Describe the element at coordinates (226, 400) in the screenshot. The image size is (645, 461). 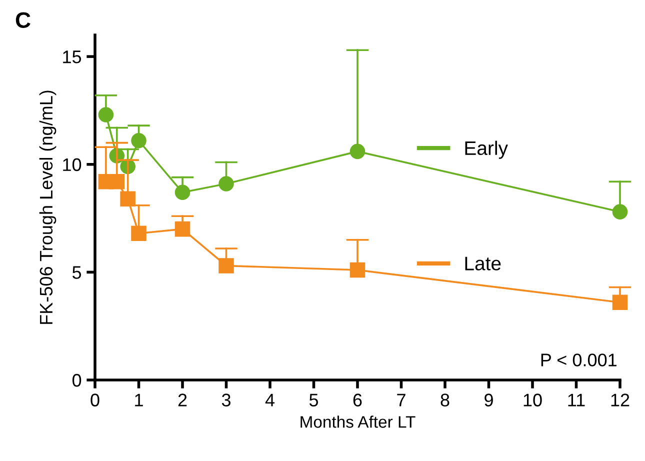
I see `x-tick-label: 3` at that location.